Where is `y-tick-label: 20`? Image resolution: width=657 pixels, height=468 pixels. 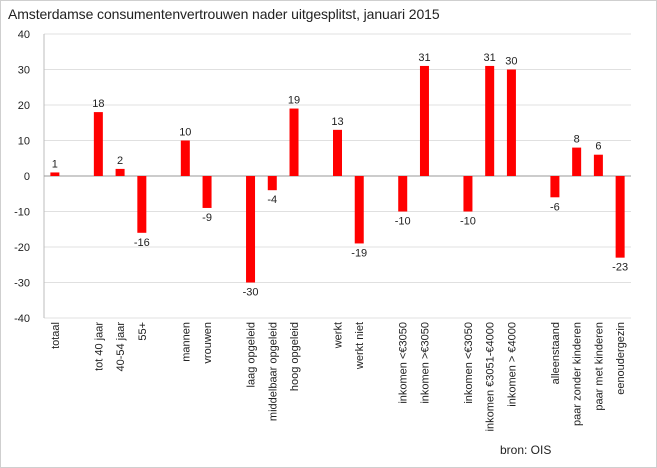
y-tick-label: 20 is located at coordinates (24, 106).